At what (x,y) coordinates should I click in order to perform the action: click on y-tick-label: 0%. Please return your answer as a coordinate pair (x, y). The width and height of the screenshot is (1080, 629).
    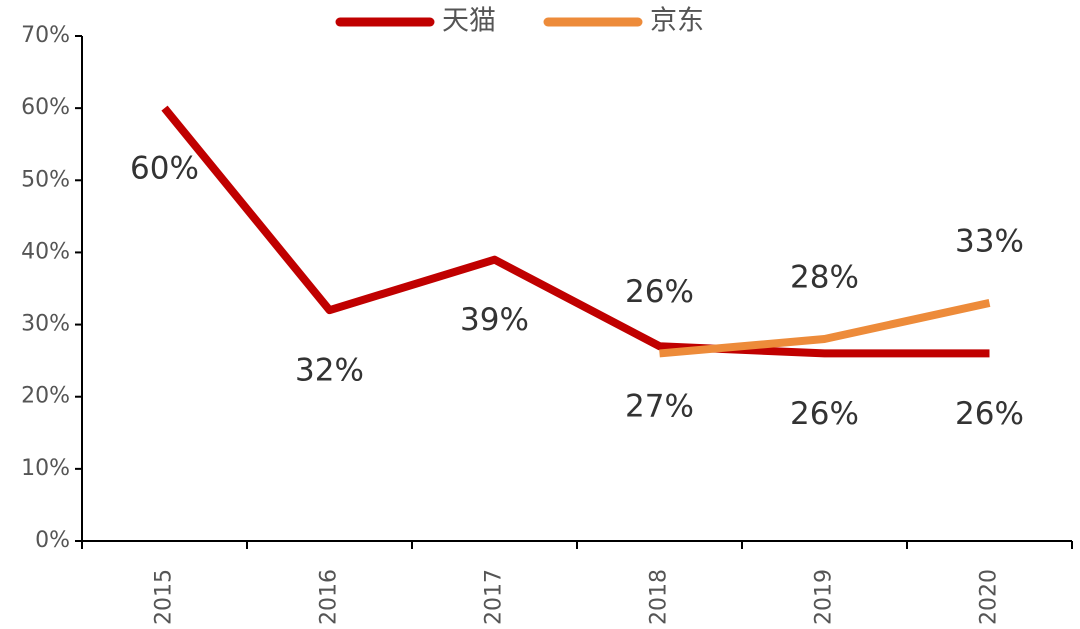
    Looking at the image, I should click on (52, 540).